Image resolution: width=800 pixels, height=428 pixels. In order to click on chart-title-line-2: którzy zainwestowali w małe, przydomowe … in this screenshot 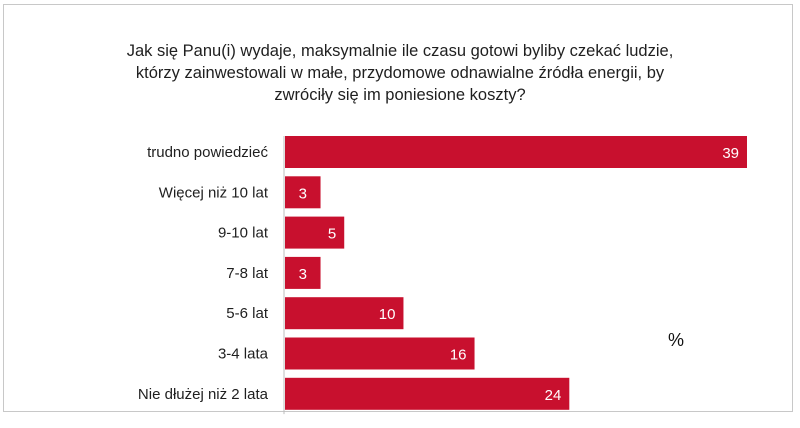, I will do `click(400, 73)`.